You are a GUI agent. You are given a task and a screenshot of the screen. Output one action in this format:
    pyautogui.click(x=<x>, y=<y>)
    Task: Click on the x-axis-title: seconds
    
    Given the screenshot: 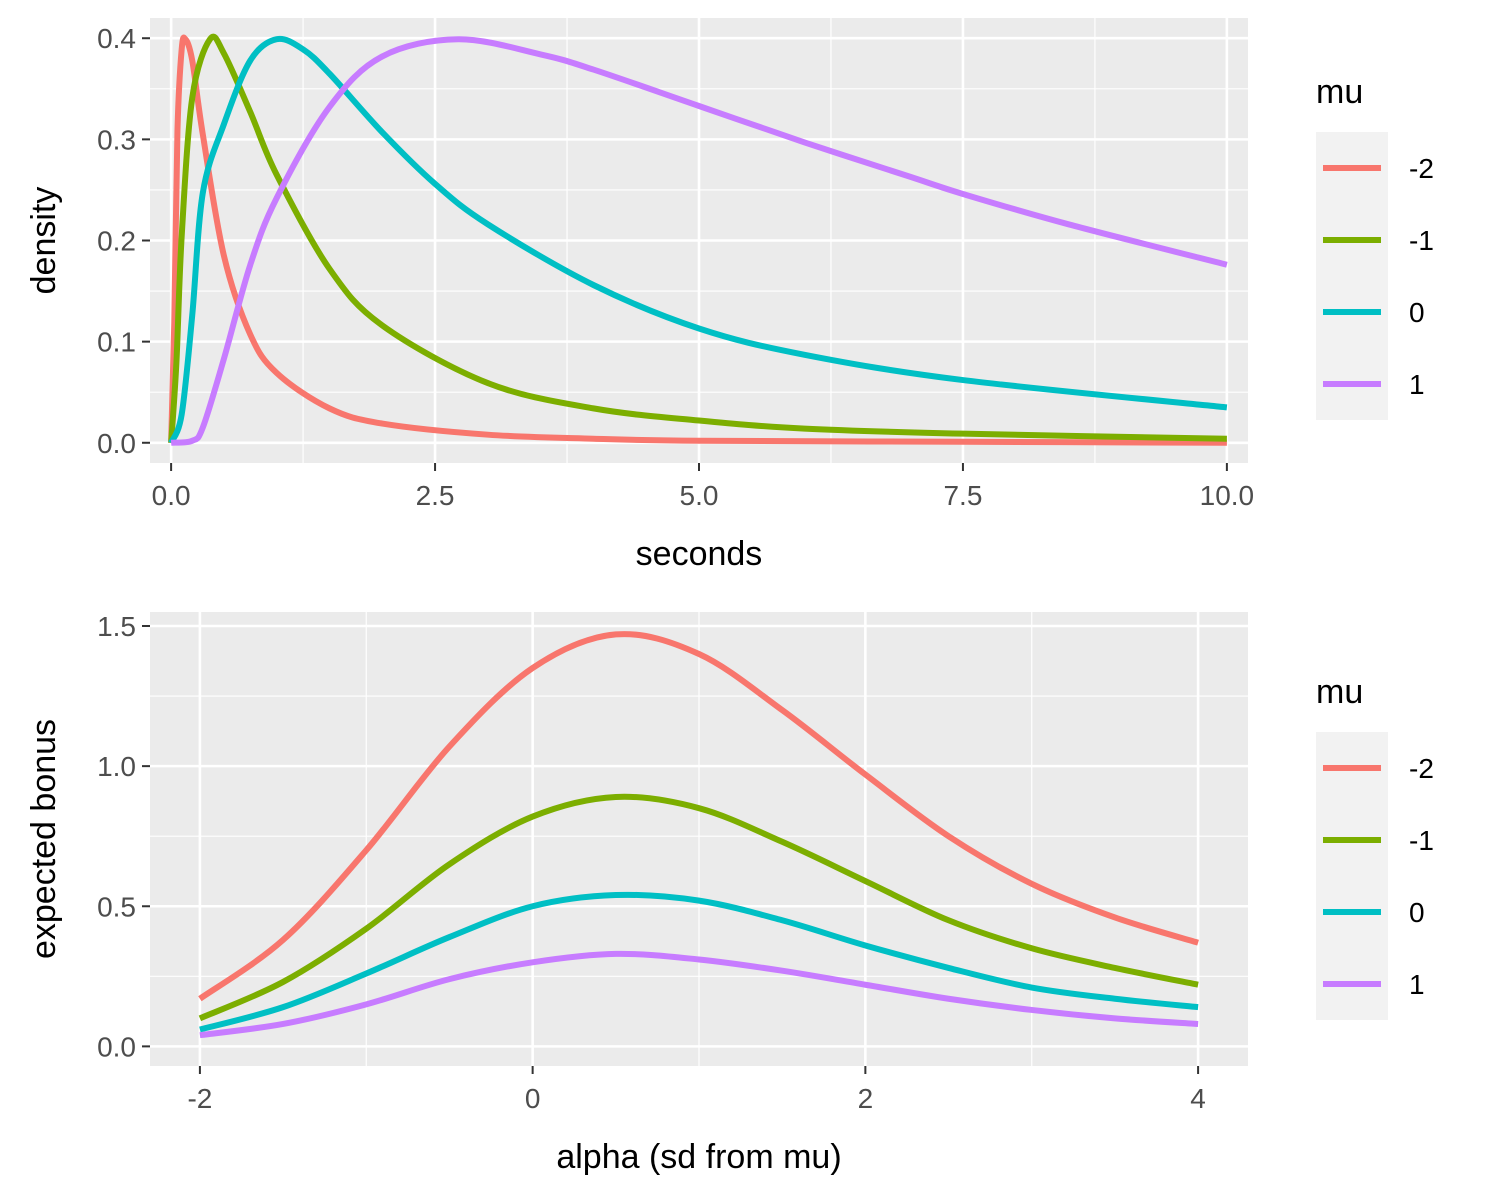 What is the action you would take?
    pyautogui.click(x=699, y=554)
    